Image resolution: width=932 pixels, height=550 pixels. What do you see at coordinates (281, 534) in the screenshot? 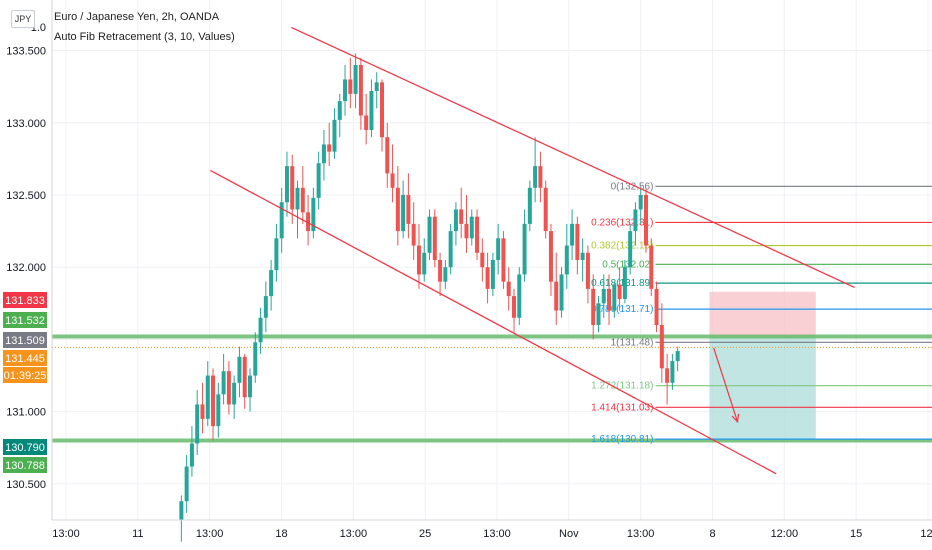
I see `time-axis-tick: 18` at bounding box center [281, 534].